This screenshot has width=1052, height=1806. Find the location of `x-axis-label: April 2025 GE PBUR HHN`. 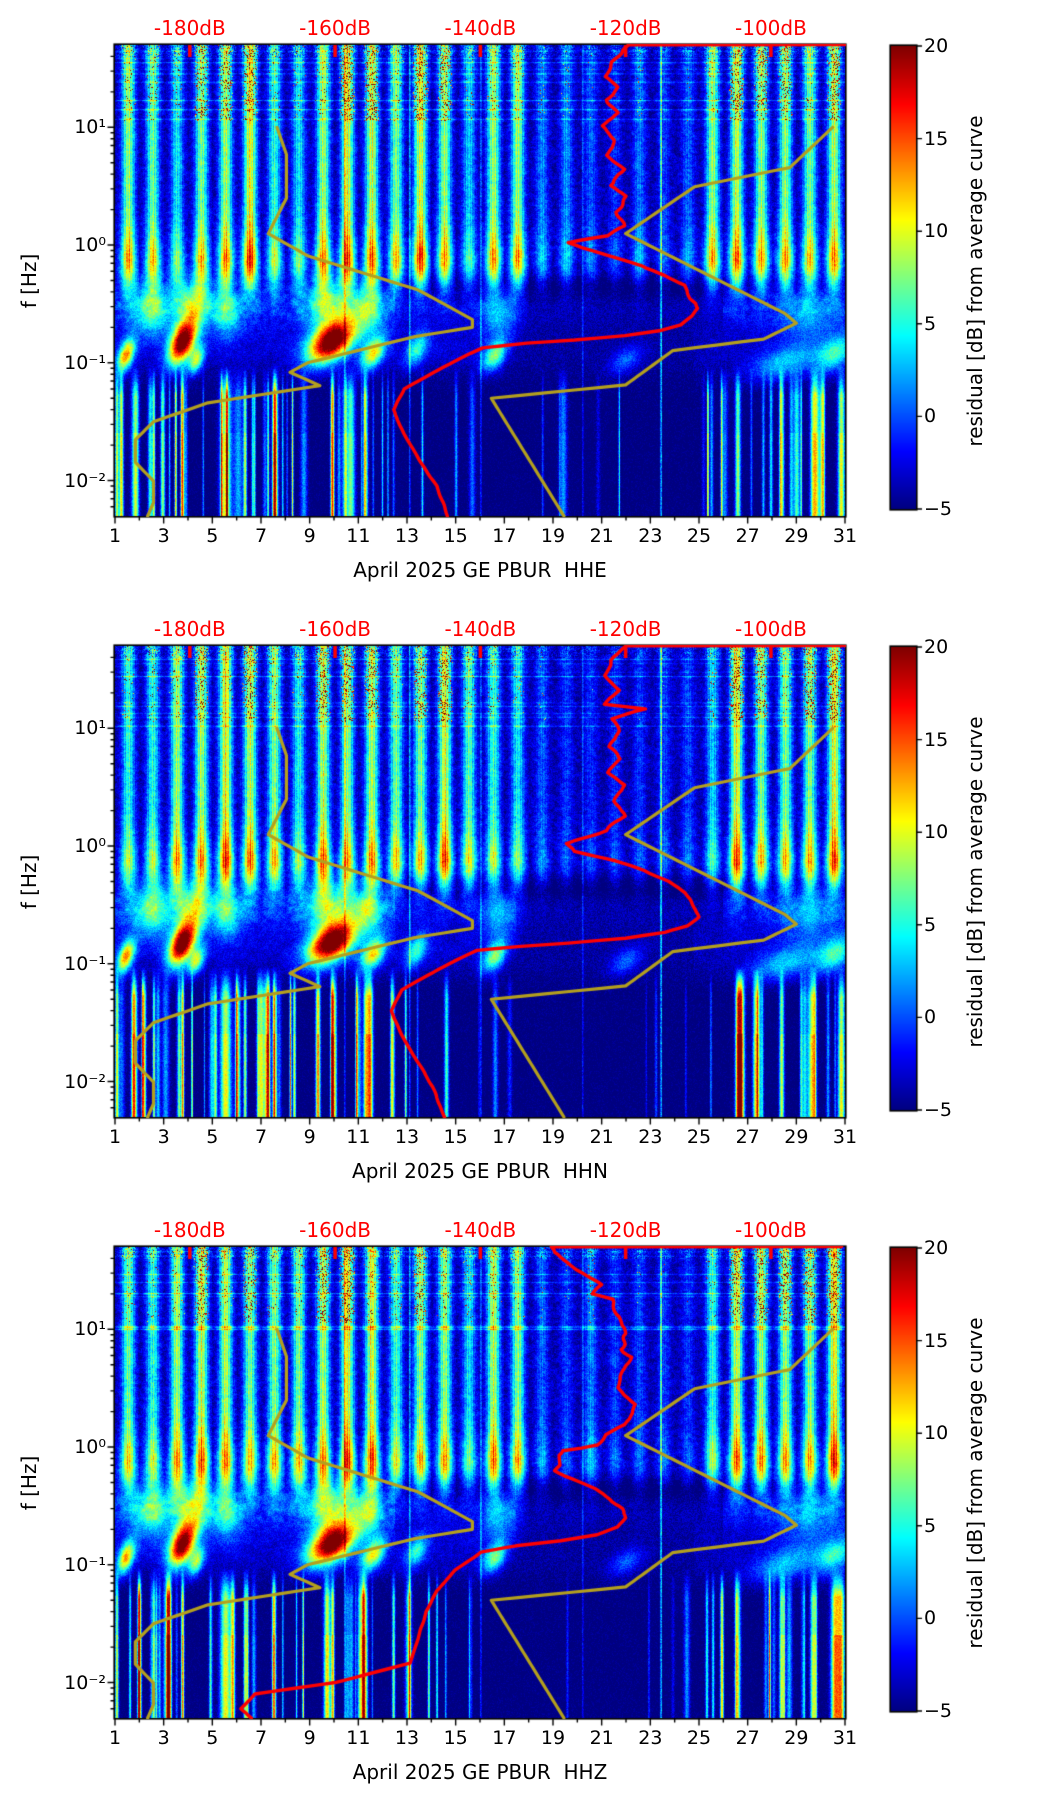

x-axis-label: April 2025 GE PBUR HHN is located at coordinates (480, 1171).